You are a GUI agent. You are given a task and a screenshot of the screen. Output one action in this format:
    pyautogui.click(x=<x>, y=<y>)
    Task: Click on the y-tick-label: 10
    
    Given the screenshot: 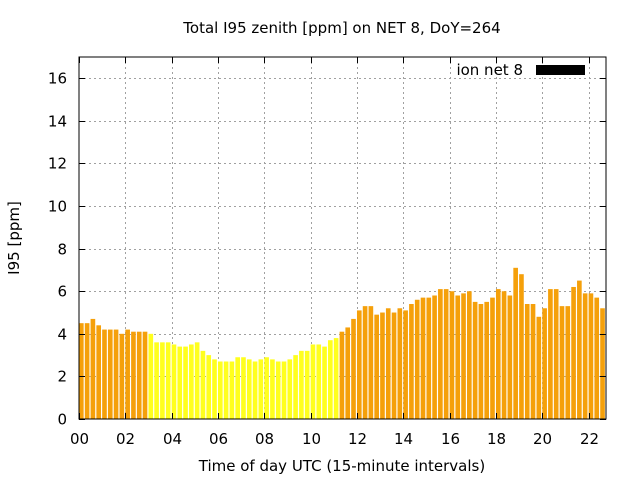 What is the action you would take?
    pyautogui.click(x=57, y=207)
    